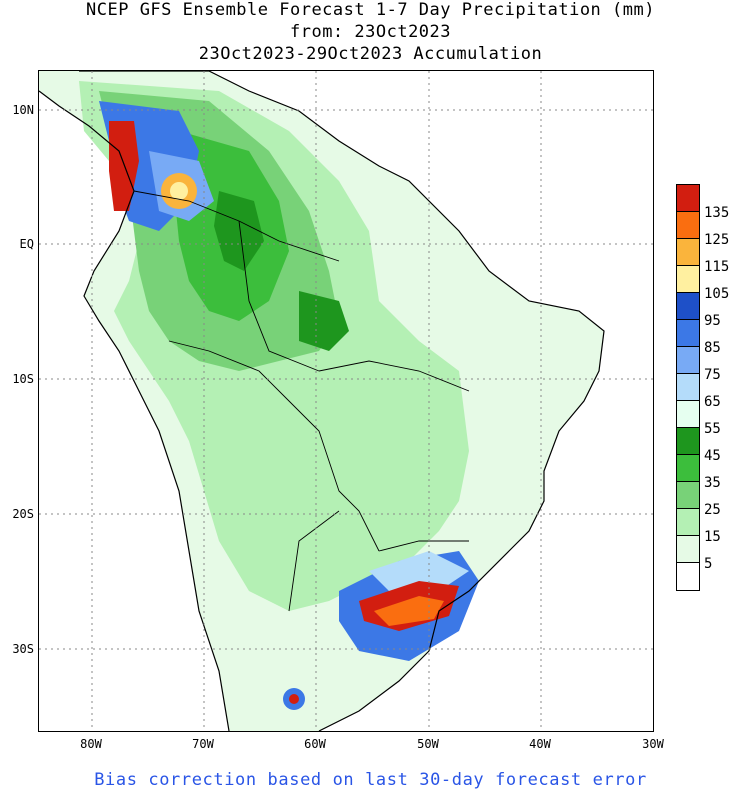  What do you see at coordinates (712, 537) in the screenshot?
I see `legend-label: 15` at bounding box center [712, 537].